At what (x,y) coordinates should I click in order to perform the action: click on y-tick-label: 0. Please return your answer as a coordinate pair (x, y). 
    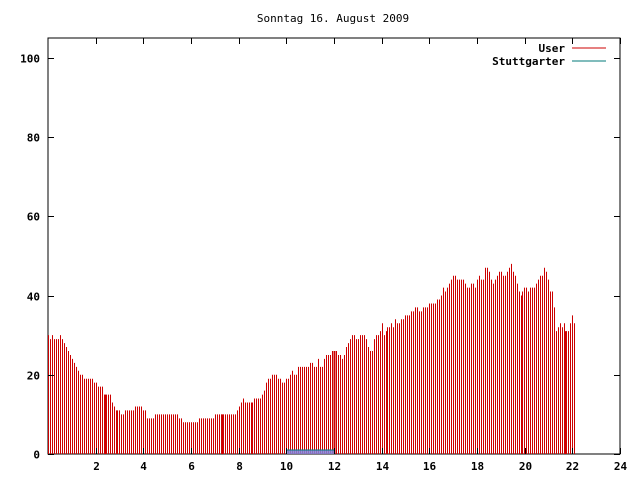
    Looking at the image, I should click on (36, 455).